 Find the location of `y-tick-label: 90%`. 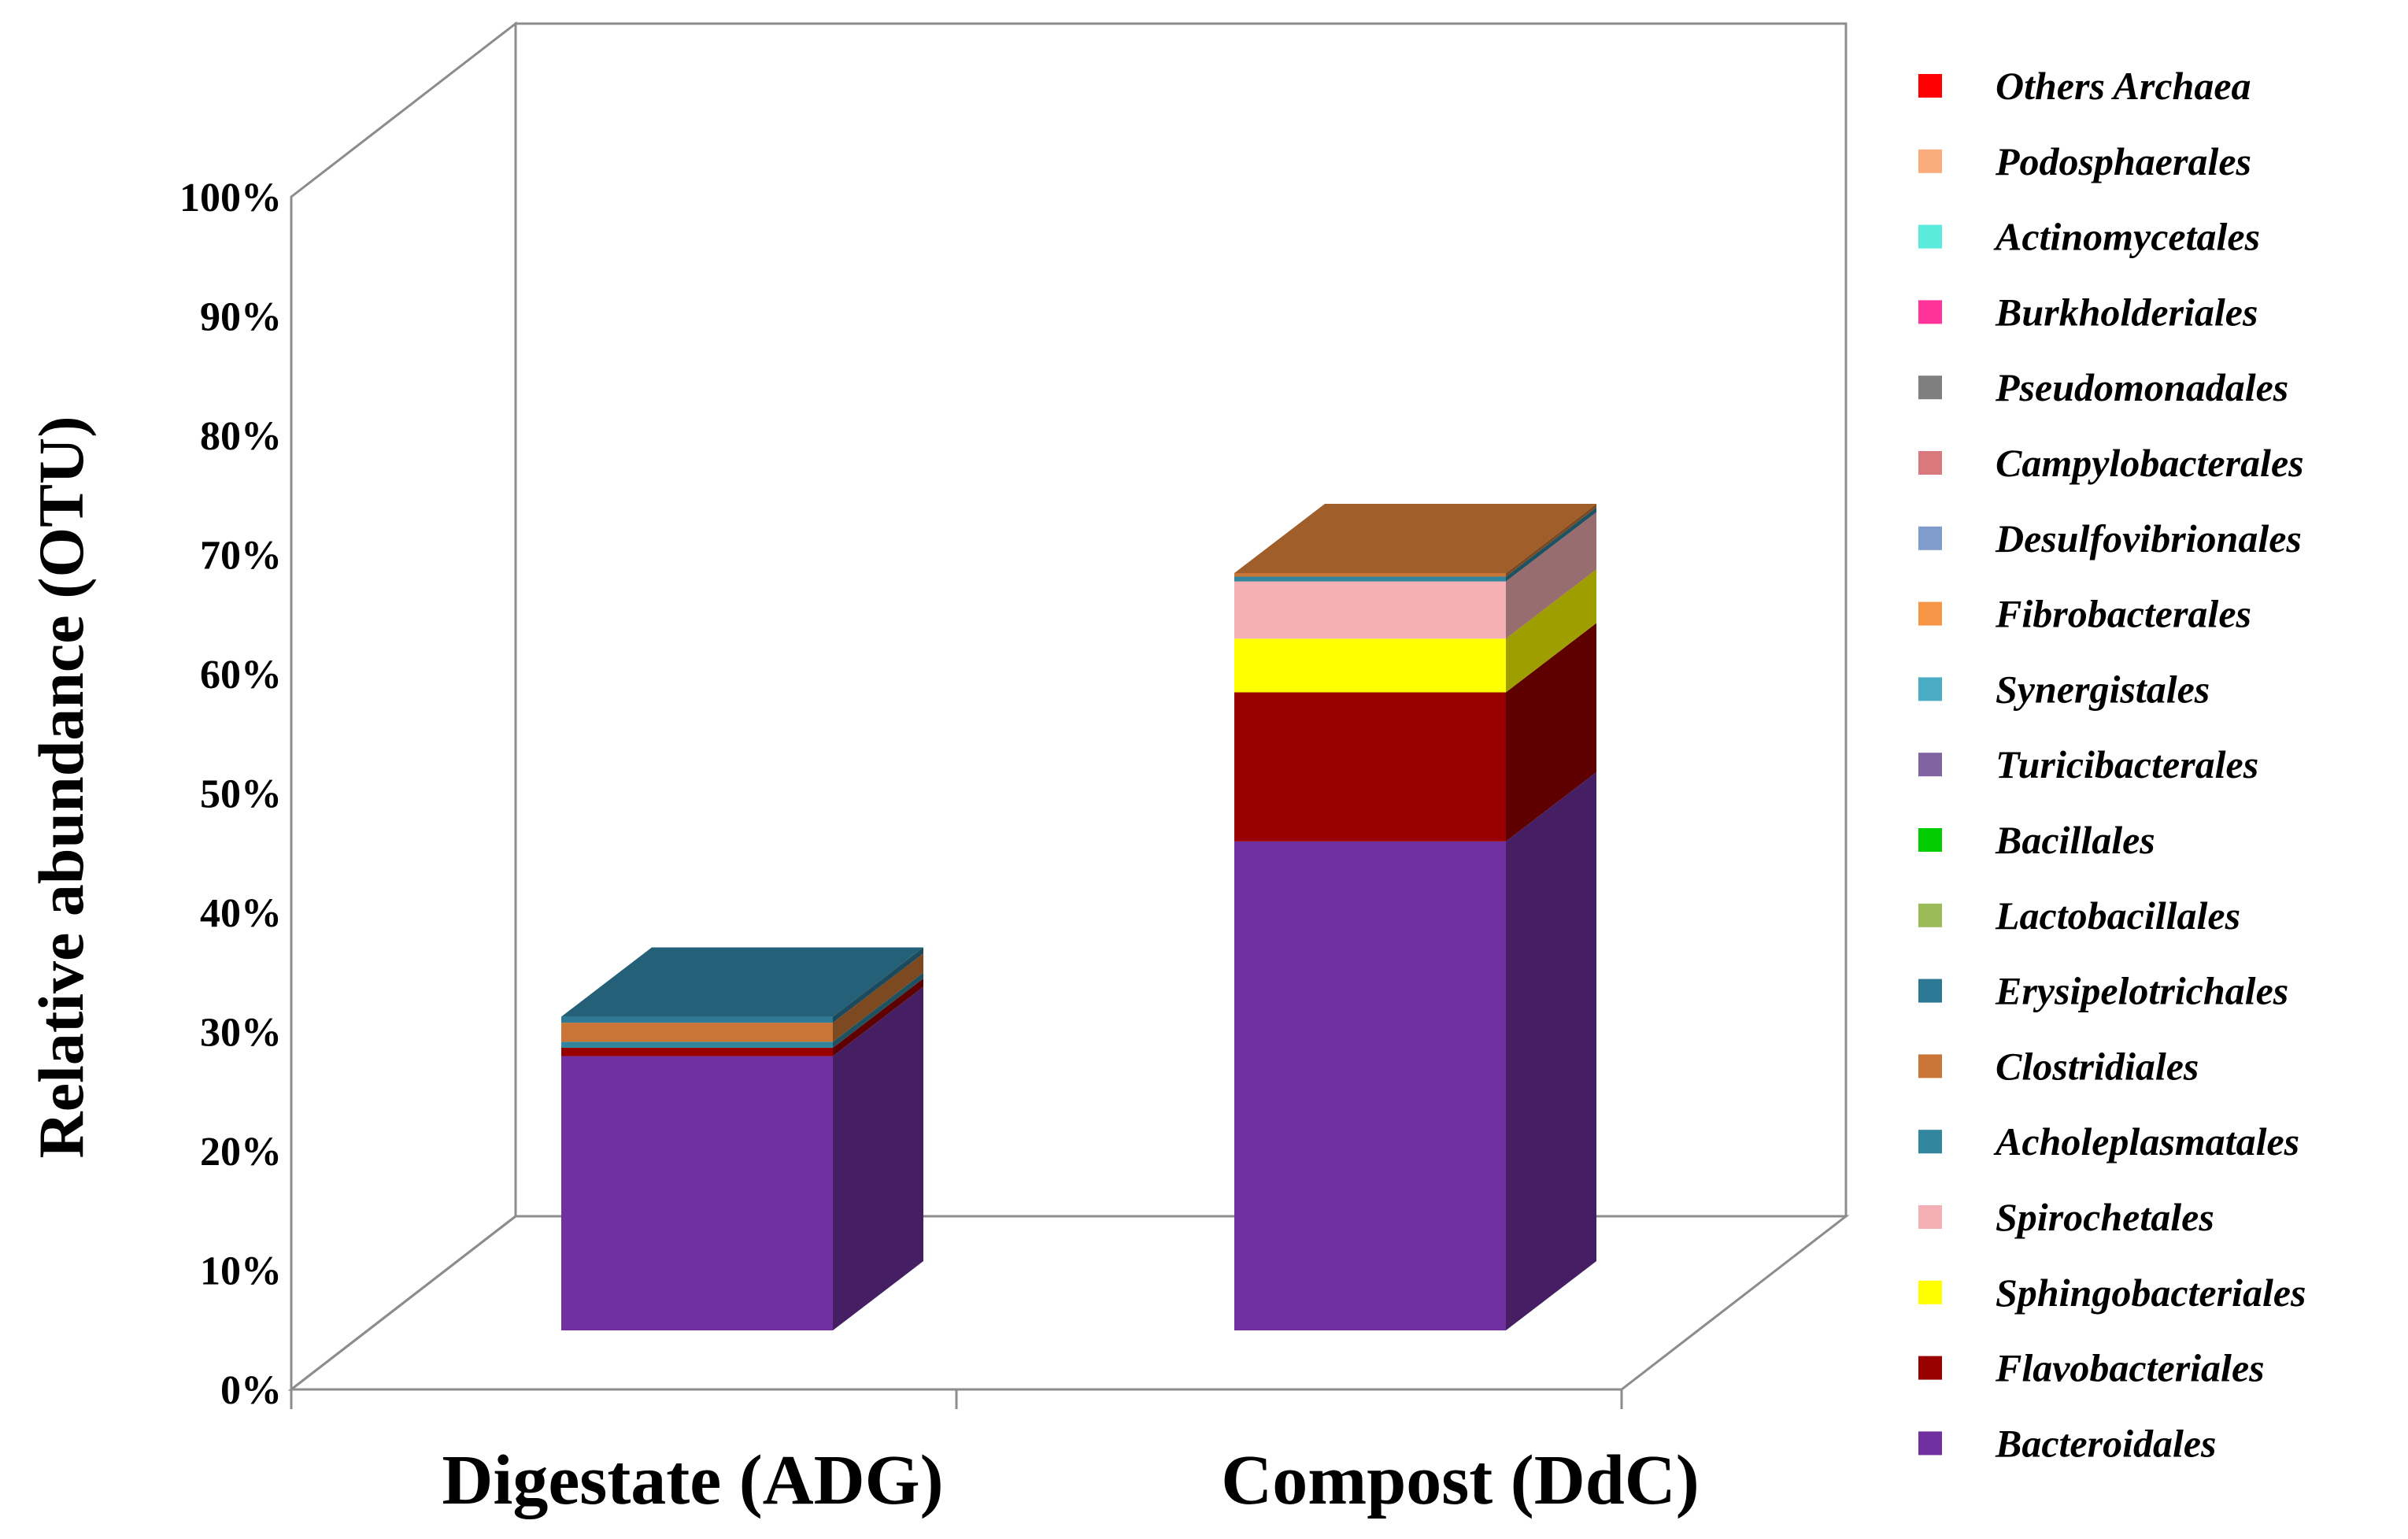

y-tick-label: 90% is located at coordinates (241, 318).